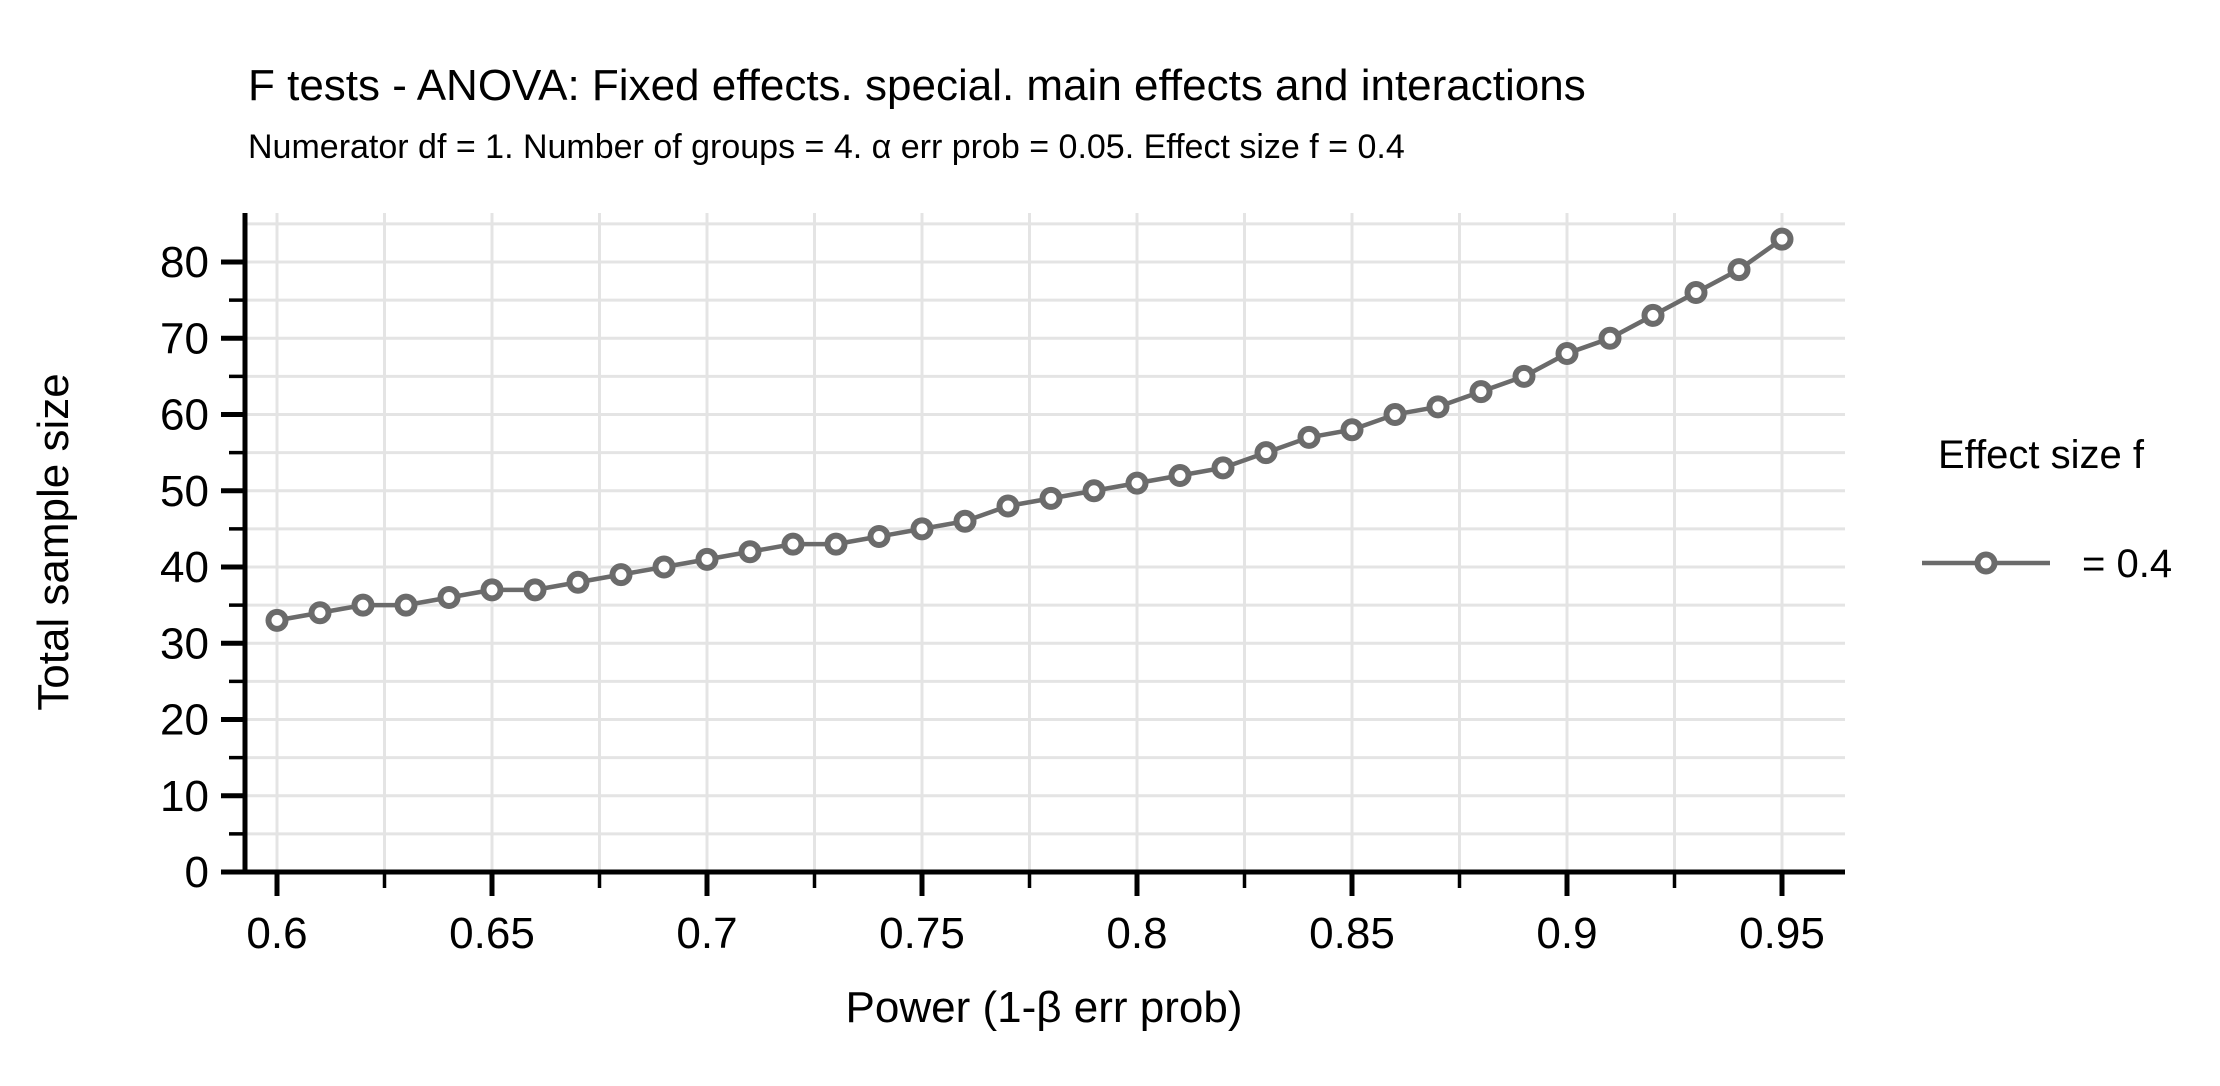 The width and height of the screenshot is (2220, 1086). I want to click on y-tick-label: 10, so click(184, 796).